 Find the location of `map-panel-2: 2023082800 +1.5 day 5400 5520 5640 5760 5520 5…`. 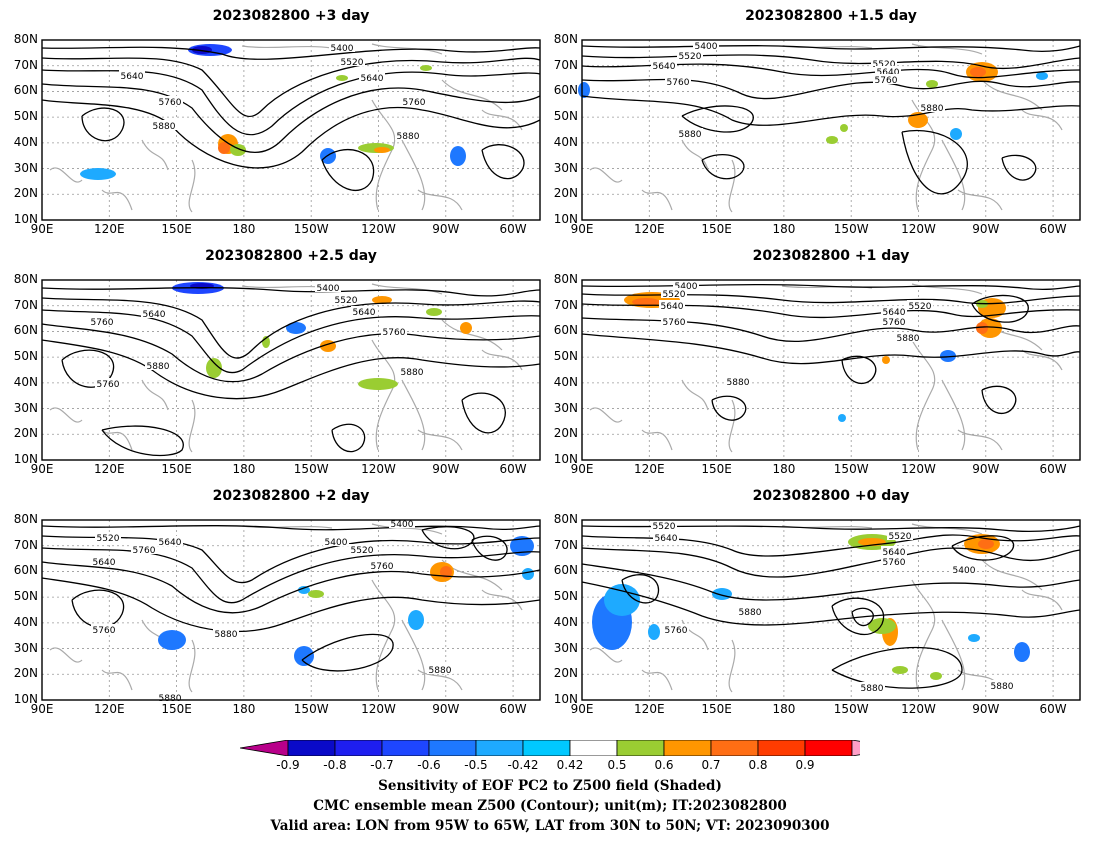

map-panel-2: 2023082800 +1.5 day 5400 5520 5640 5760 5520 5… is located at coordinates (827, 128).